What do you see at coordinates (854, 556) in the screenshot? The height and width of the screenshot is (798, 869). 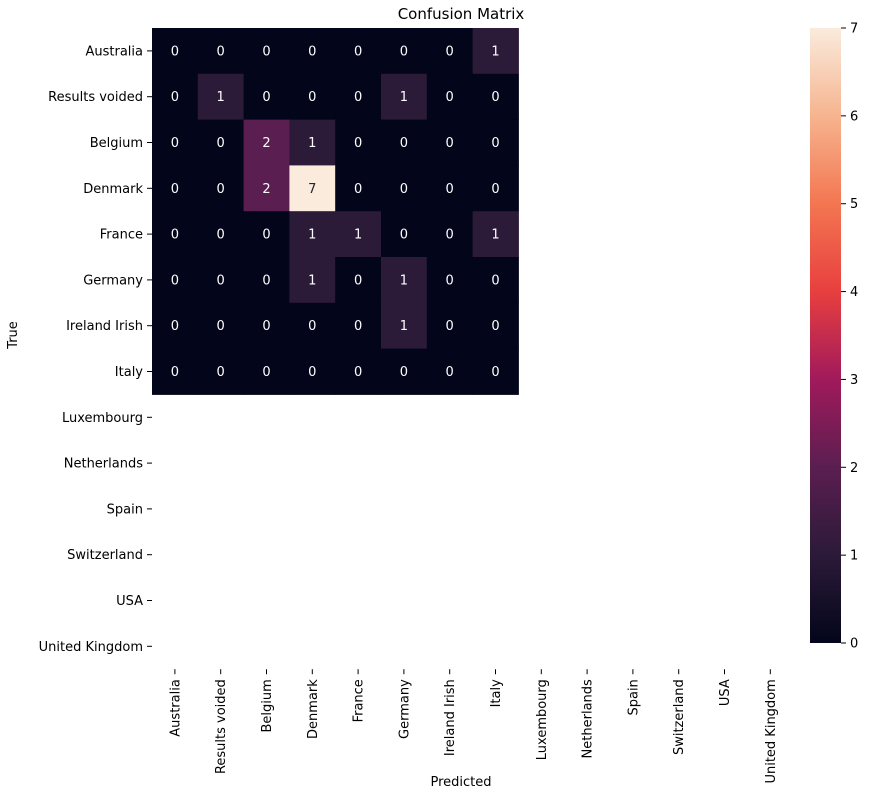 I see `colorbar-tick-label: 1` at bounding box center [854, 556].